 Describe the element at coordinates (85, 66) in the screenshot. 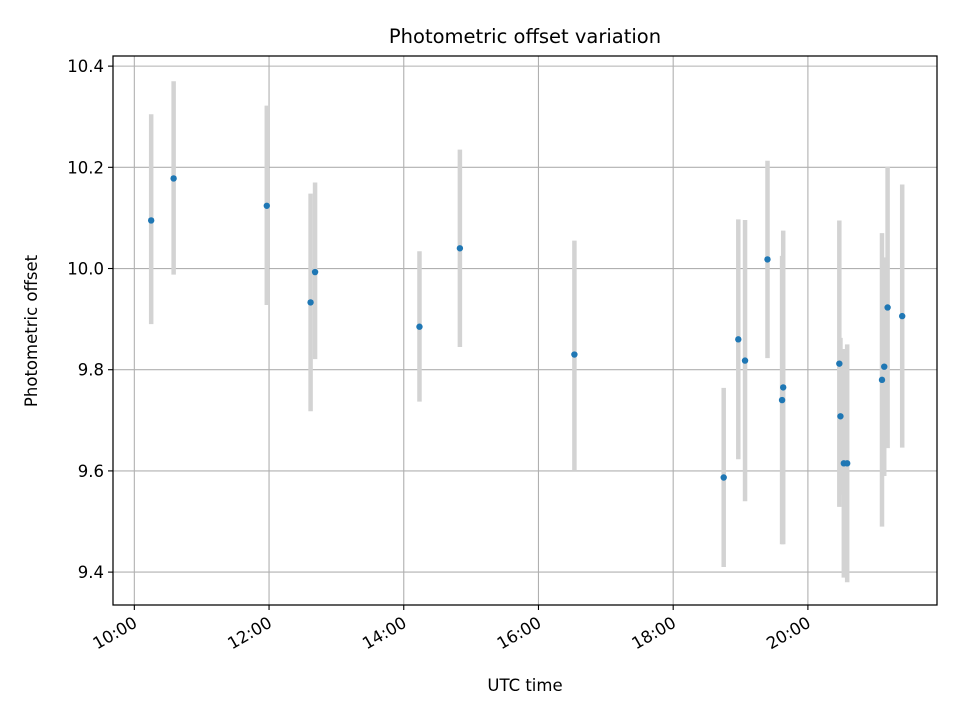

I see `y-tick-label: 10.4` at that location.